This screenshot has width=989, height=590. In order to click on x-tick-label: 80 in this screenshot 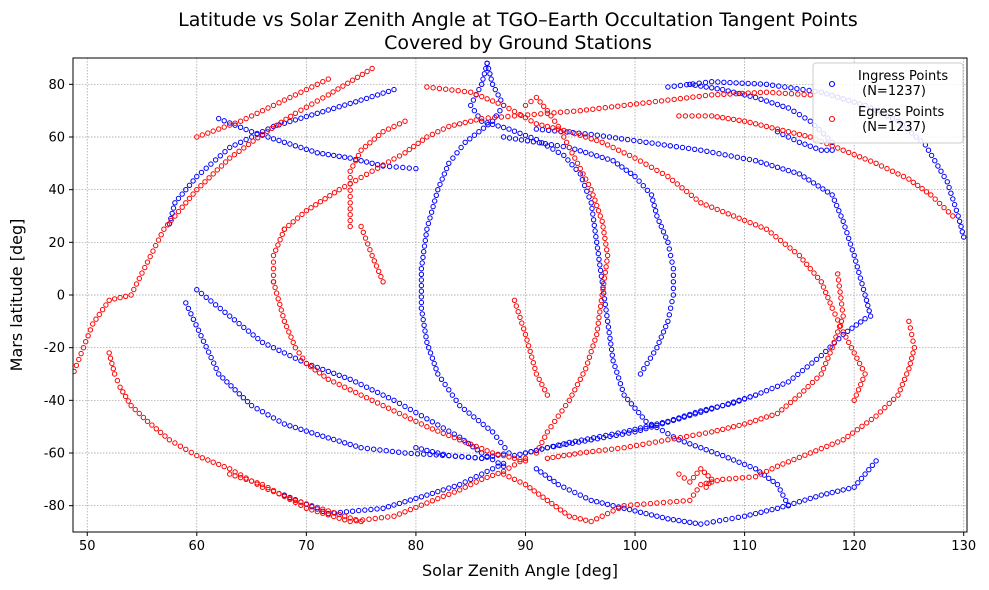, I will do `click(416, 546)`.